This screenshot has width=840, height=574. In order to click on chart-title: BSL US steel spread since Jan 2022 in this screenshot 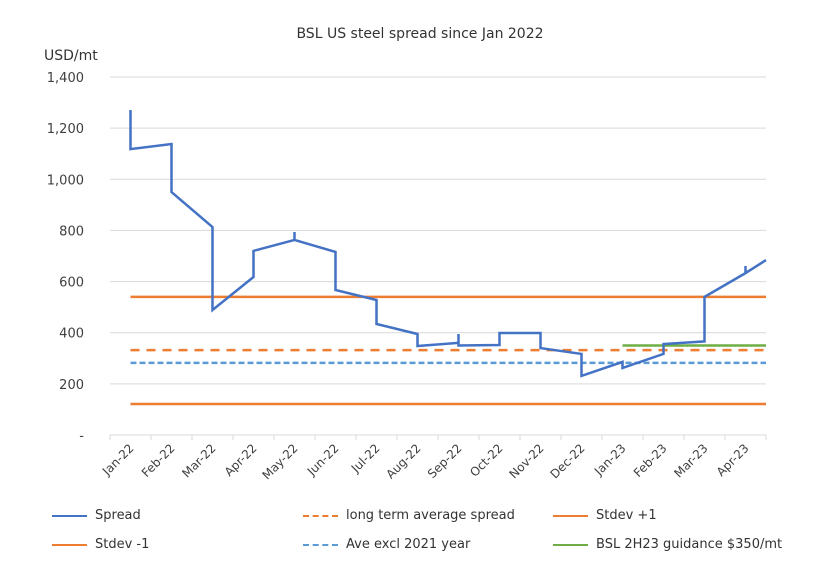, I will do `click(419, 34)`.